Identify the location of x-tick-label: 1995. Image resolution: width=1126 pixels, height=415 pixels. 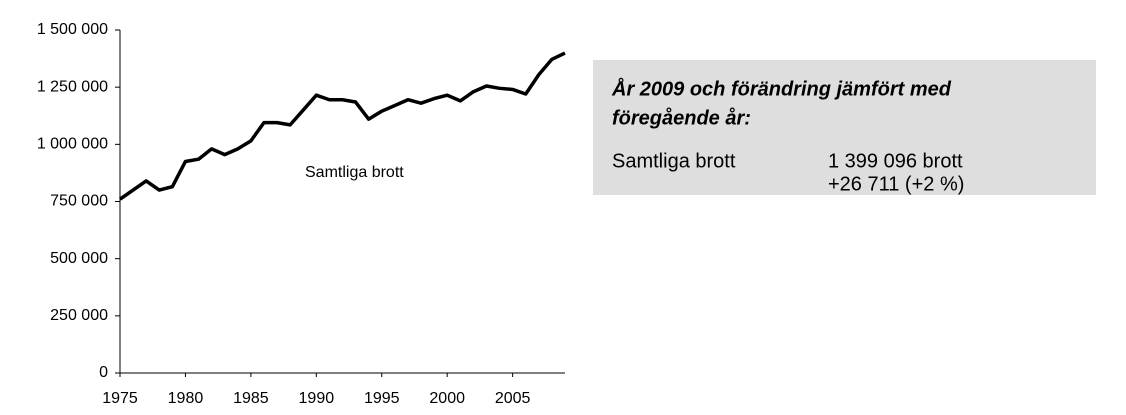
(382, 398).